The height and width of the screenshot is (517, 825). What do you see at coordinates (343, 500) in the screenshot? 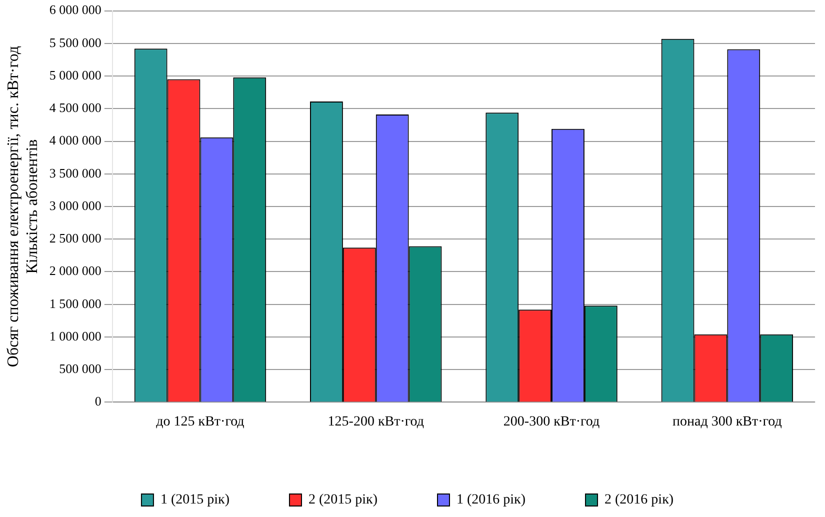
I see `legend-label: 2 (2015 рік)` at bounding box center [343, 500].